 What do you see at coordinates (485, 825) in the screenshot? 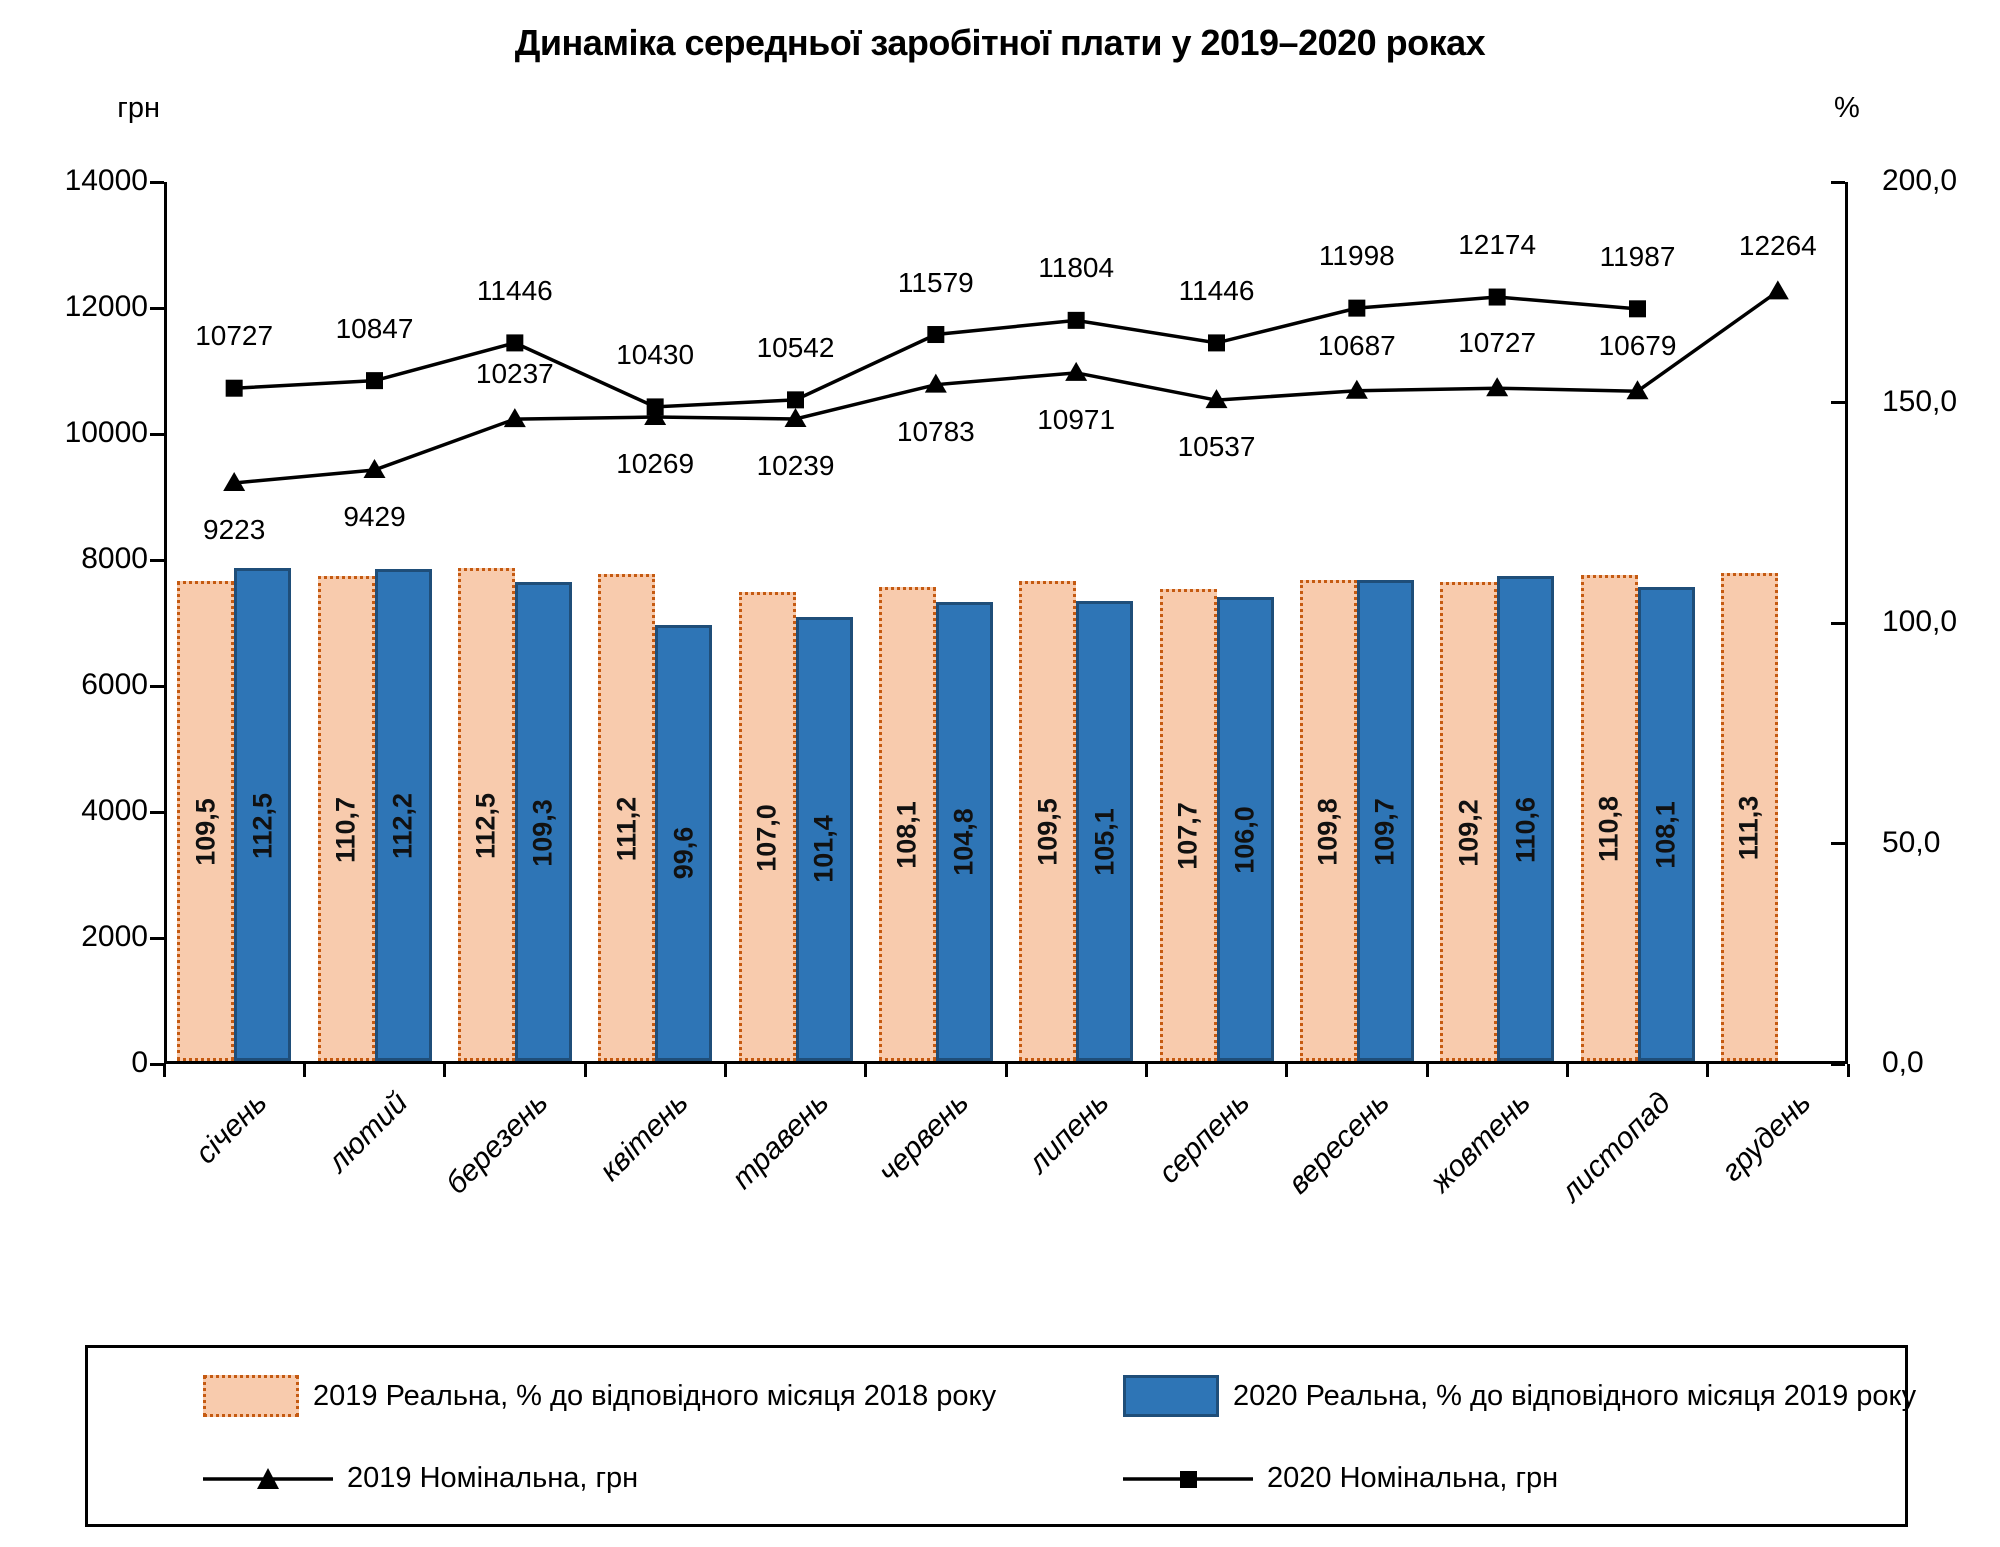
I see `bar-value-label: 112,5` at bounding box center [485, 825].